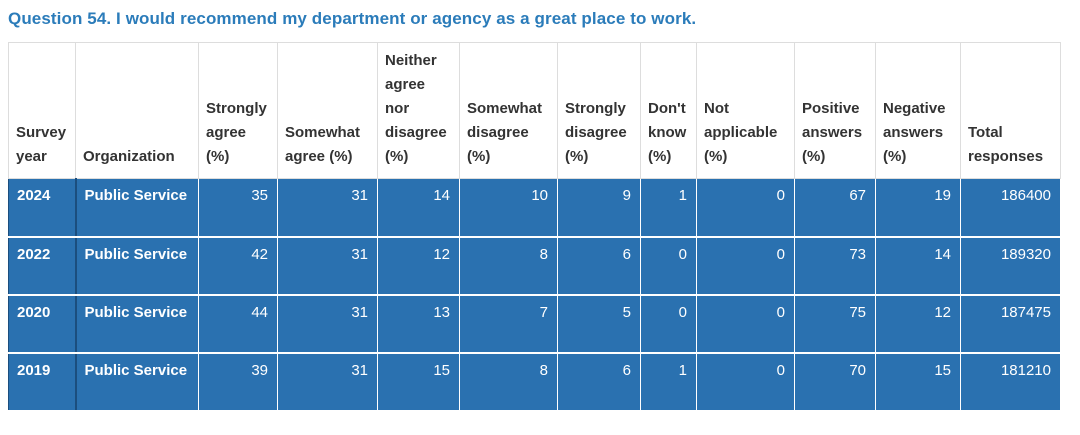 This screenshot has height=435, width=1080. Describe the element at coordinates (835, 382) in the screenshot. I see `cell-value: 70` at that location.